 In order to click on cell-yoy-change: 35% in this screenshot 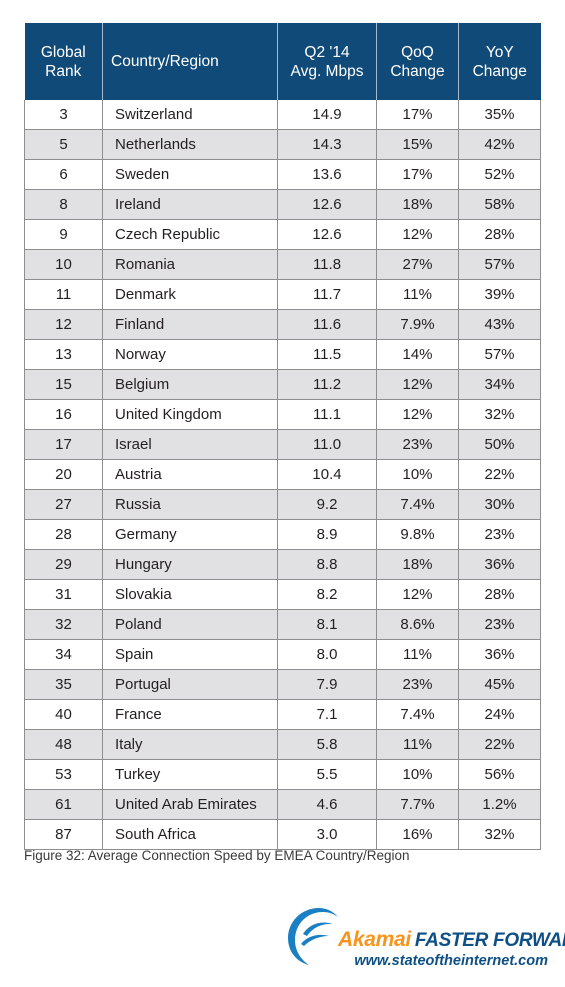, I will do `click(499, 115)`.